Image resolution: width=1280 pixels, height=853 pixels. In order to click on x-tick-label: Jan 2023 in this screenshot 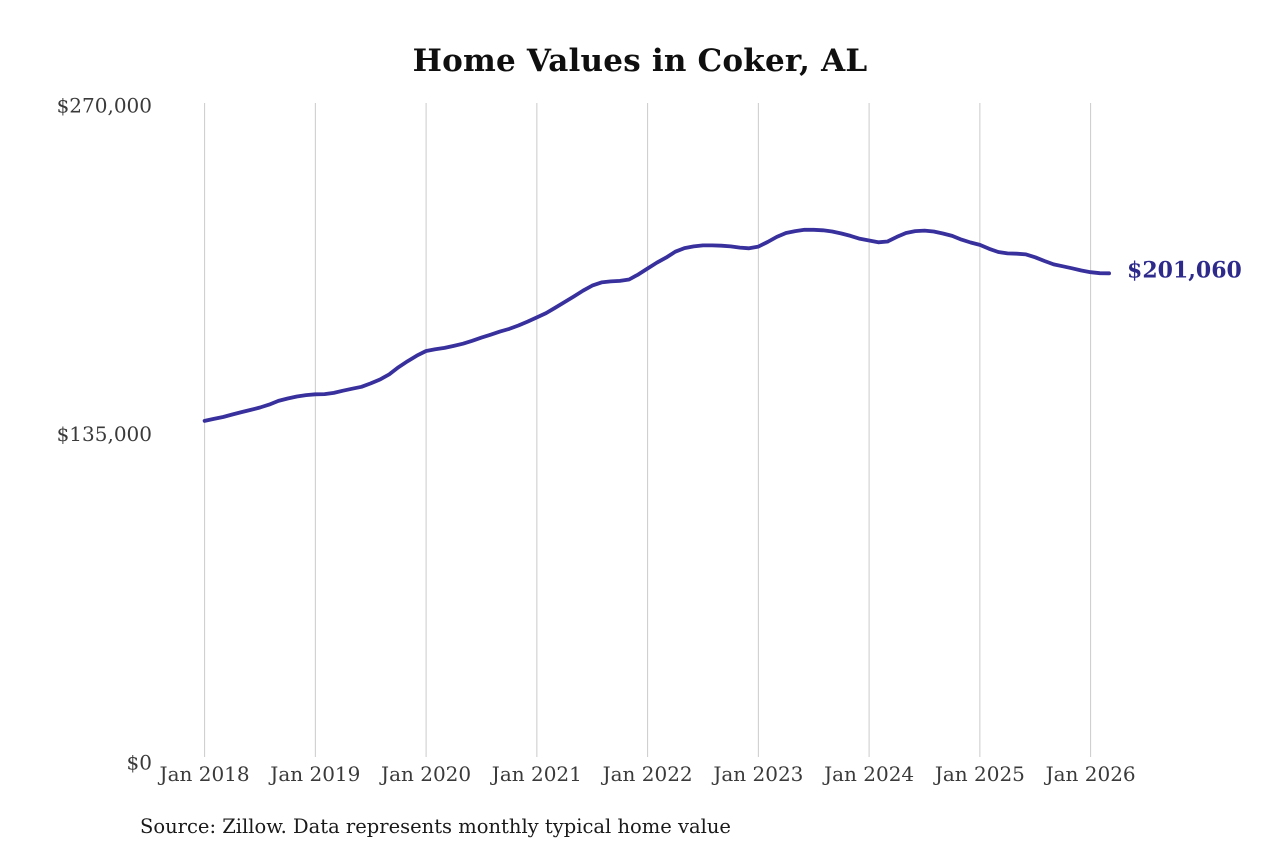, I will do `click(757, 774)`.